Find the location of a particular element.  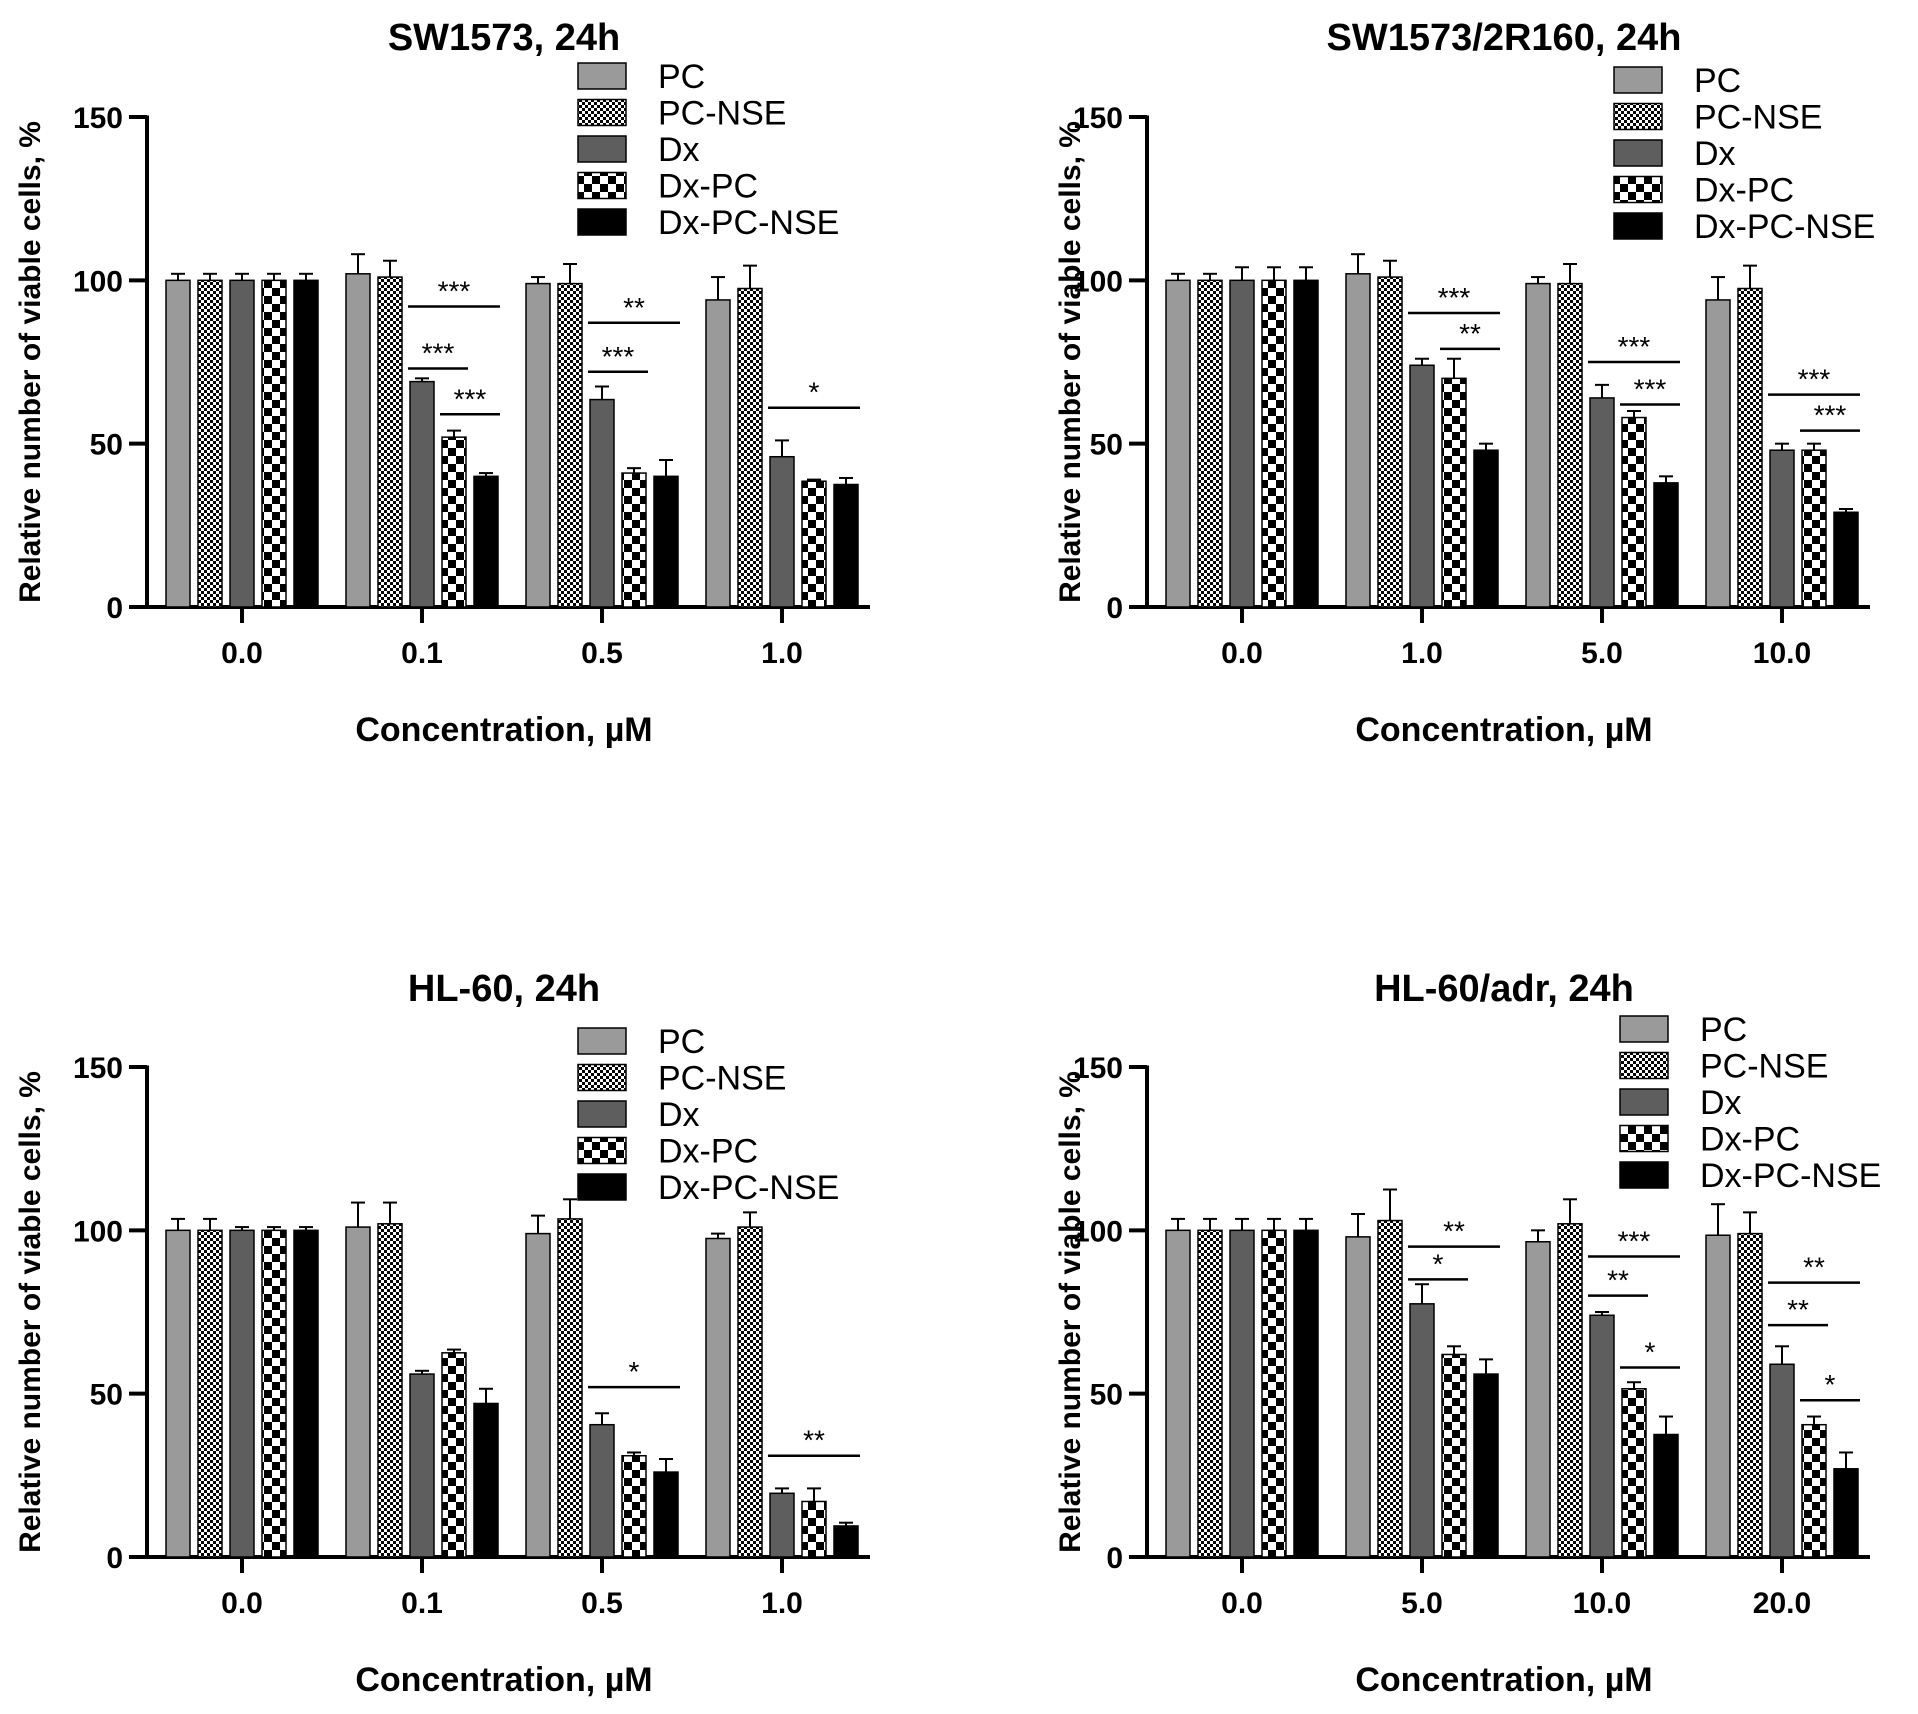

legend-swatch-dx is located at coordinates (602, 149).